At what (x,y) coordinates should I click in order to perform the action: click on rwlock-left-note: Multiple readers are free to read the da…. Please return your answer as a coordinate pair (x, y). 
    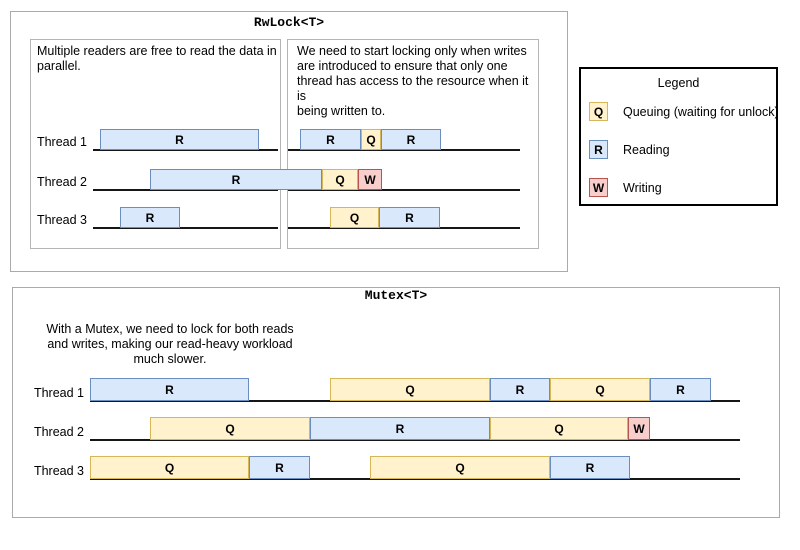
    Looking at the image, I should click on (157, 58).